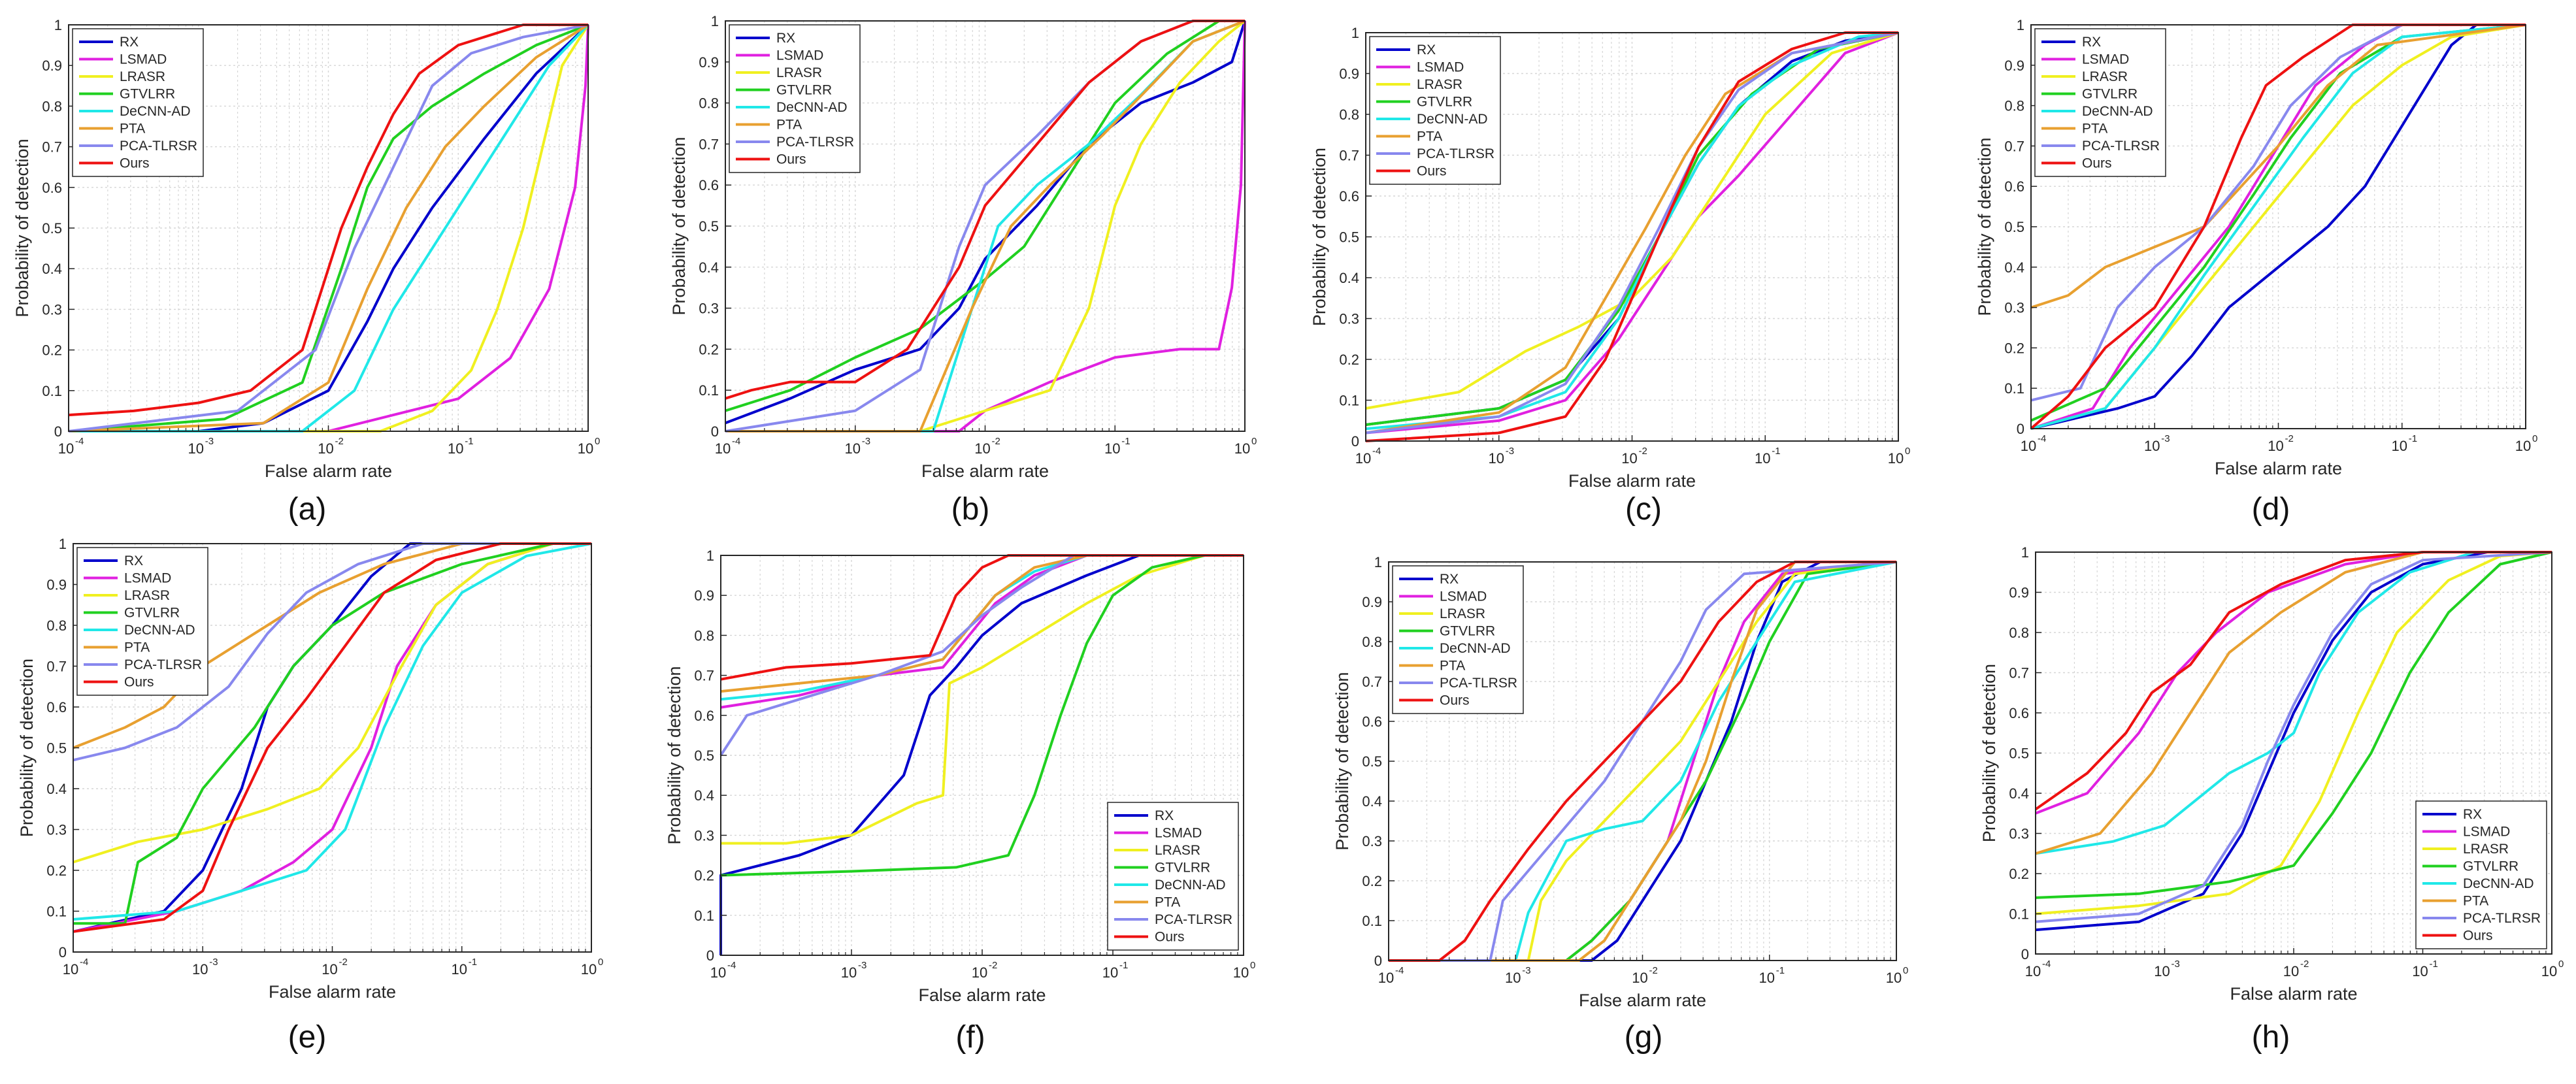  Describe the element at coordinates (2271, 1037) in the screenshot. I see `panel-caption: (h)` at that location.